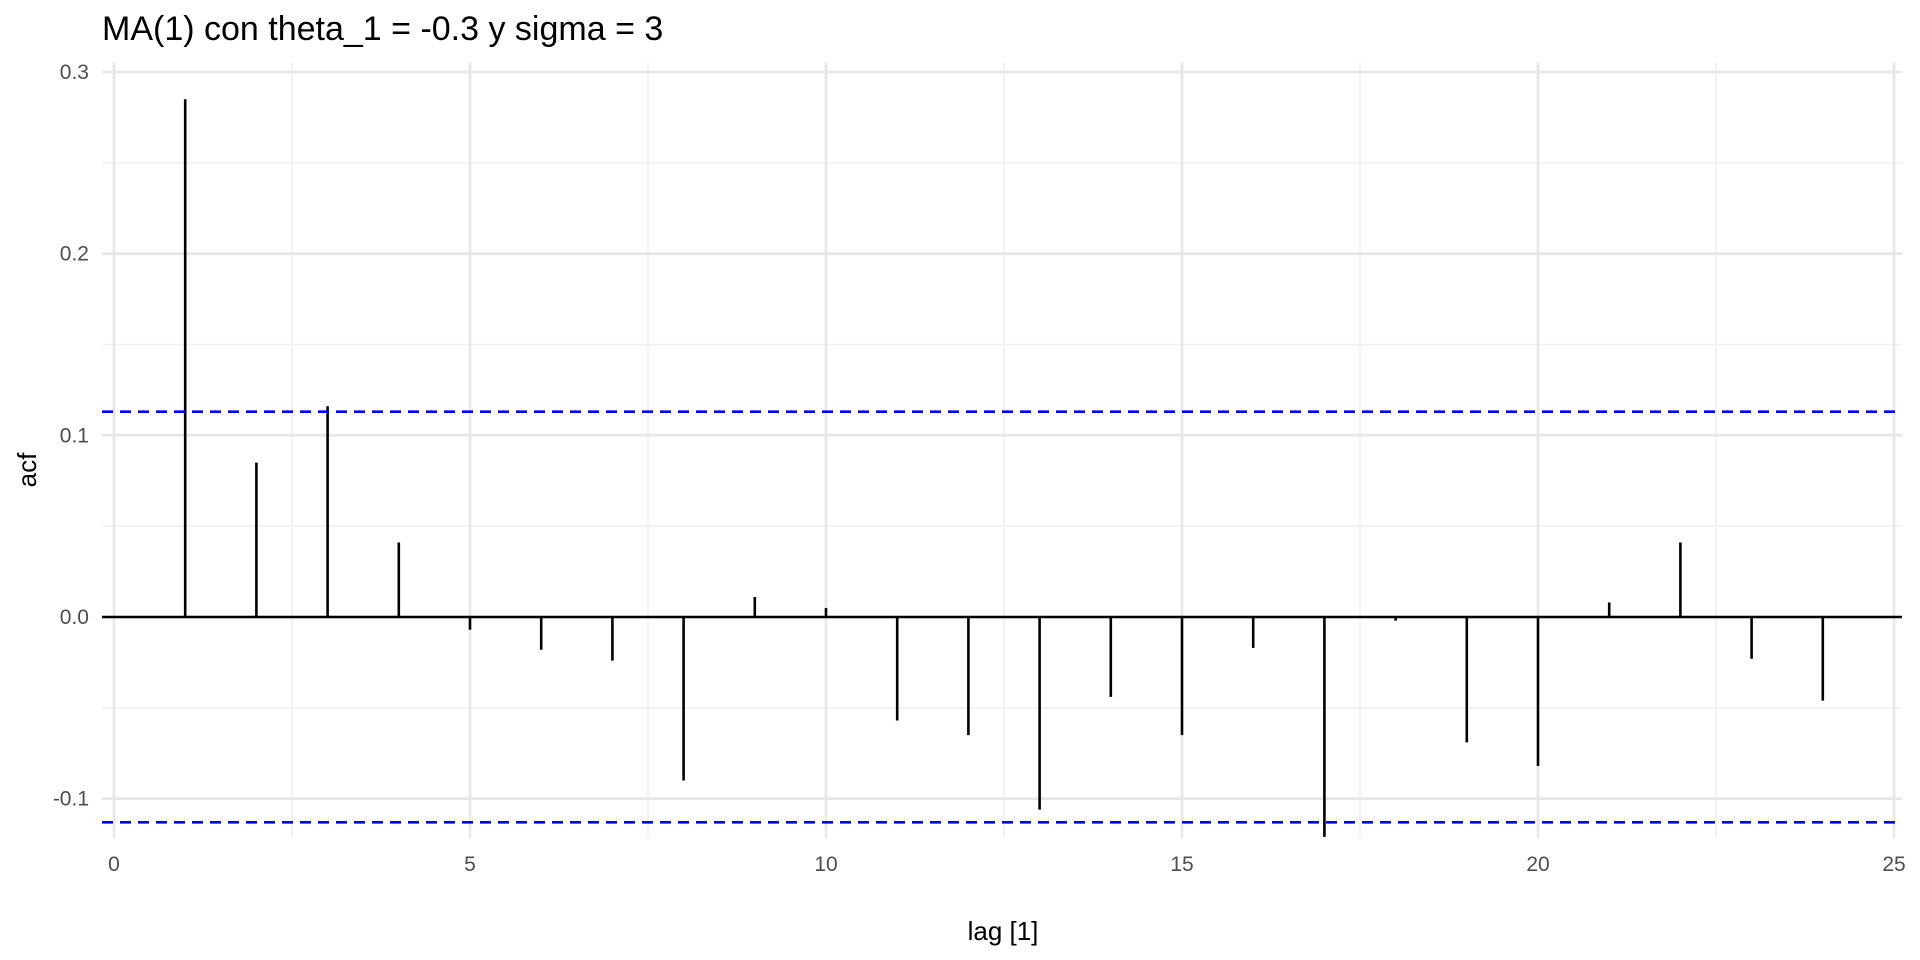 This screenshot has height=960, width=1920. Describe the element at coordinates (470, 864) in the screenshot. I see `x-tick-label: 5` at that location.